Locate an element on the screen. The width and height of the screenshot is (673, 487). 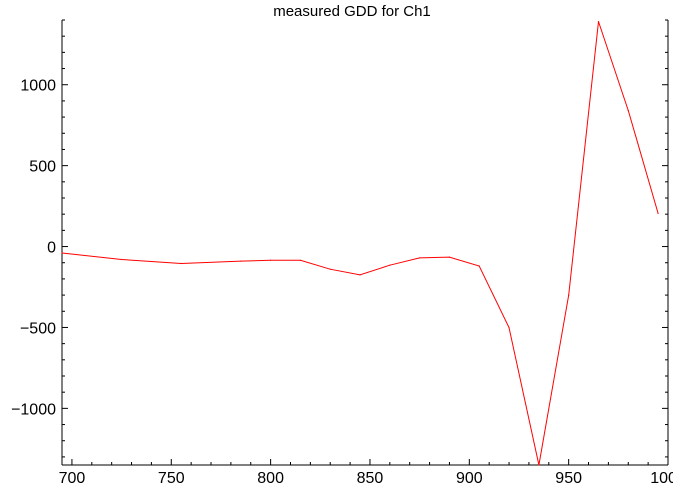
y-tick-label: −500 is located at coordinates (38, 328).